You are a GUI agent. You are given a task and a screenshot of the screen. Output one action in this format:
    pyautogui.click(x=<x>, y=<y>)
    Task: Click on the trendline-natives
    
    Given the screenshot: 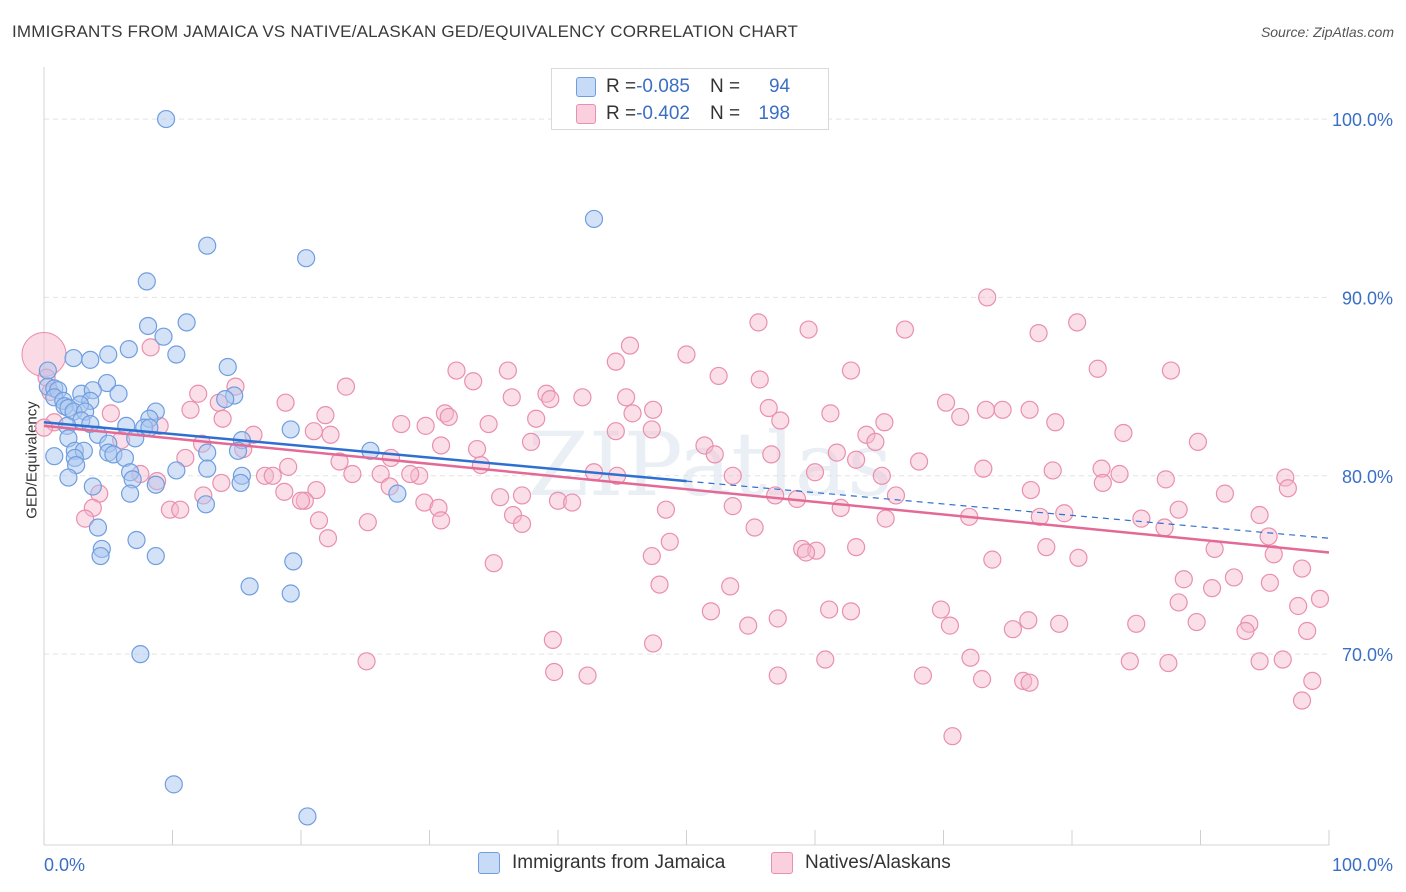 What is the action you would take?
    pyautogui.click(x=686, y=489)
    